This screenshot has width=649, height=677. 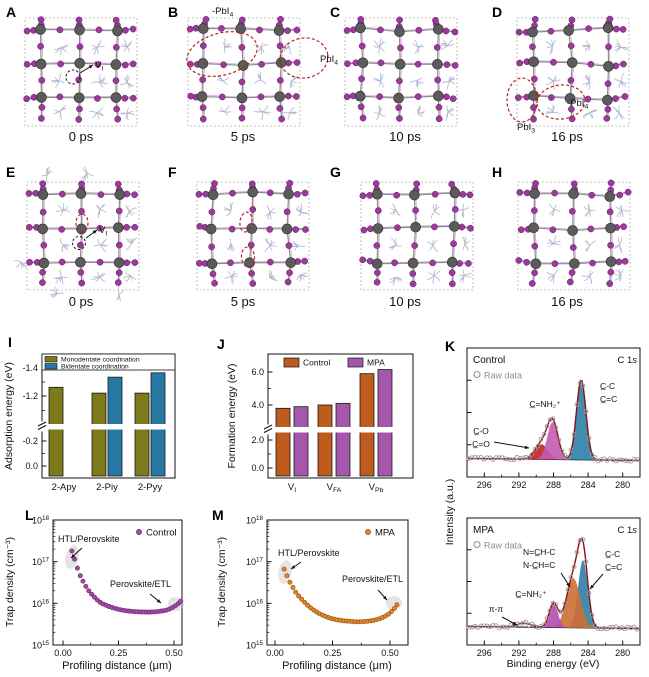 I want to click on main: -PbI, so click(x=575, y=103).